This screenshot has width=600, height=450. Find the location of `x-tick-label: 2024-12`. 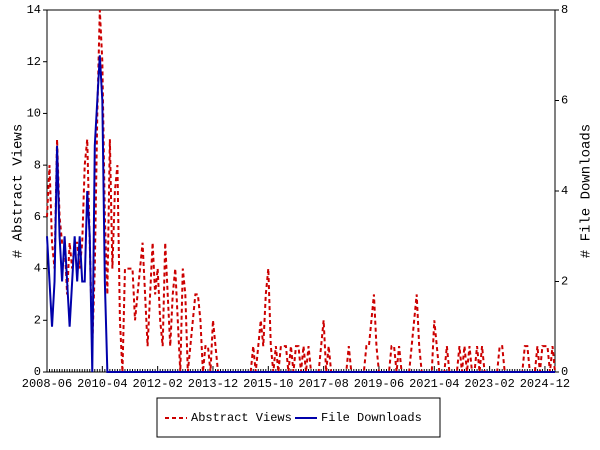

x-tick-label: 2024-12 is located at coordinates (545, 384).